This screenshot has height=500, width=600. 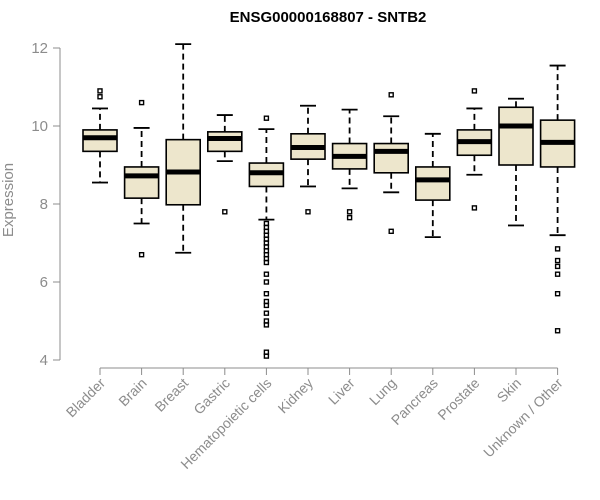 I want to click on y-tick-label: 6, so click(x=44, y=282).